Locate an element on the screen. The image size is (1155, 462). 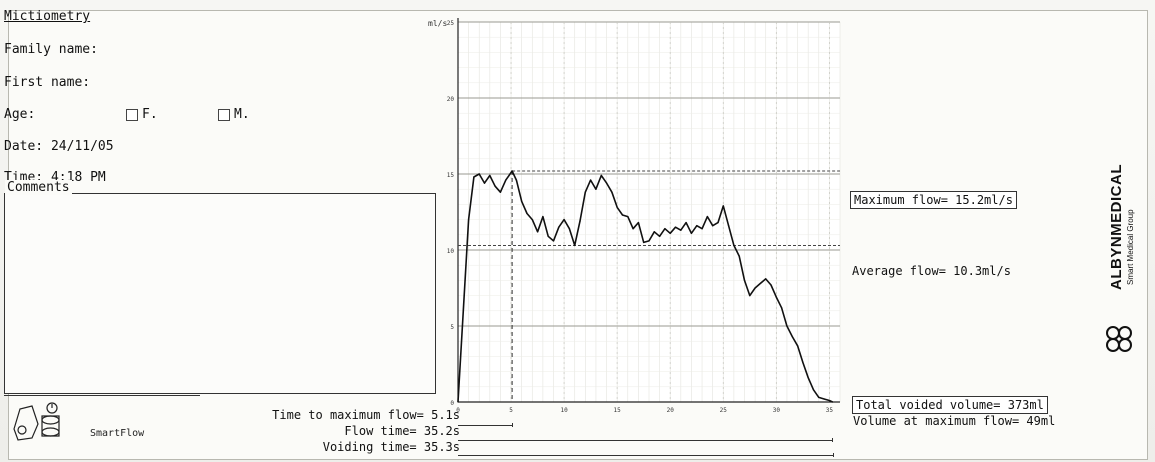
x-tick-label: 25 is located at coordinates (724, 410).